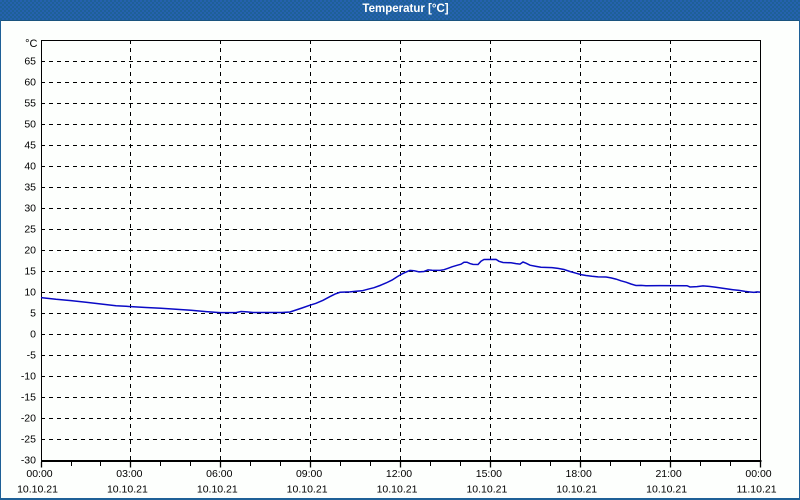 The width and height of the screenshot is (800, 500). What do you see at coordinates (28, 440) in the screenshot?
I see `svg-text: -25` at bounding box center [28, 440].